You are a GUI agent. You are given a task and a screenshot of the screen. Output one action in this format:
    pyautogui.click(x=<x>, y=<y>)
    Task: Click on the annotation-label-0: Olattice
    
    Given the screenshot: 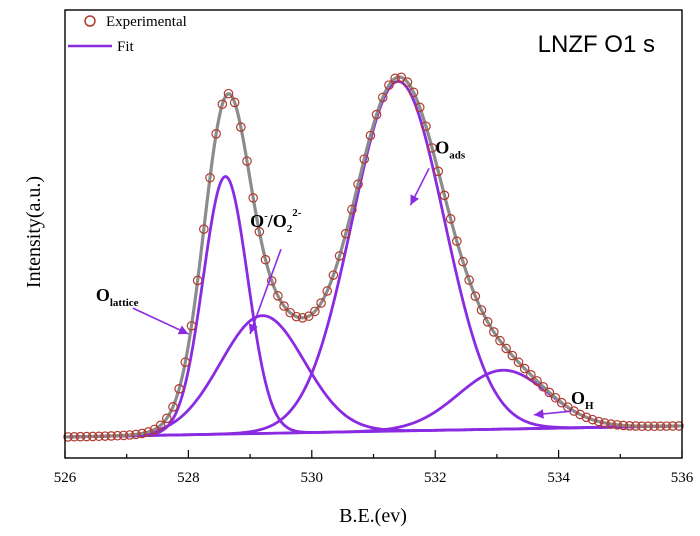 What is the action you would take?
    pyautogui.click(x=117, y=297)
    